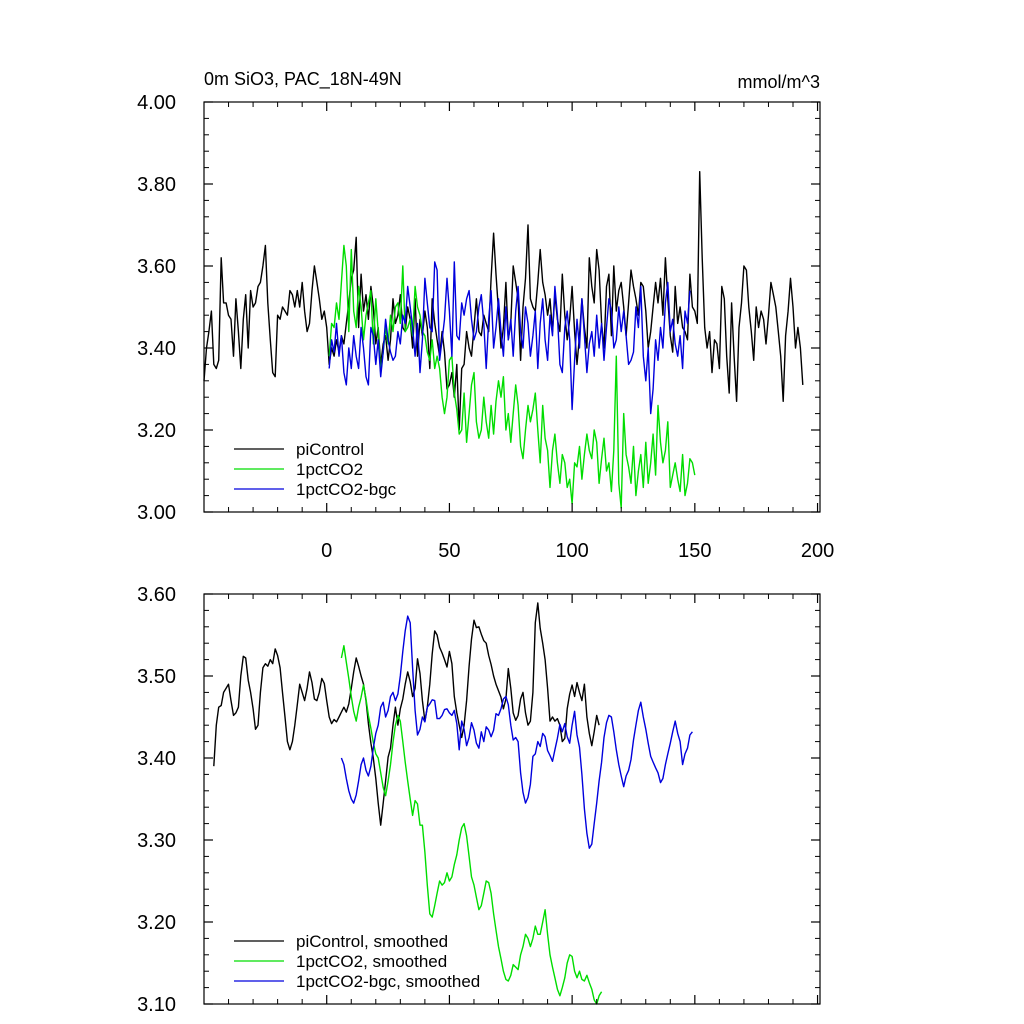 The height and width of the screenshot is (1024, 1024). I want to click on y-tick-label: 3.10, so click(156, 1005).